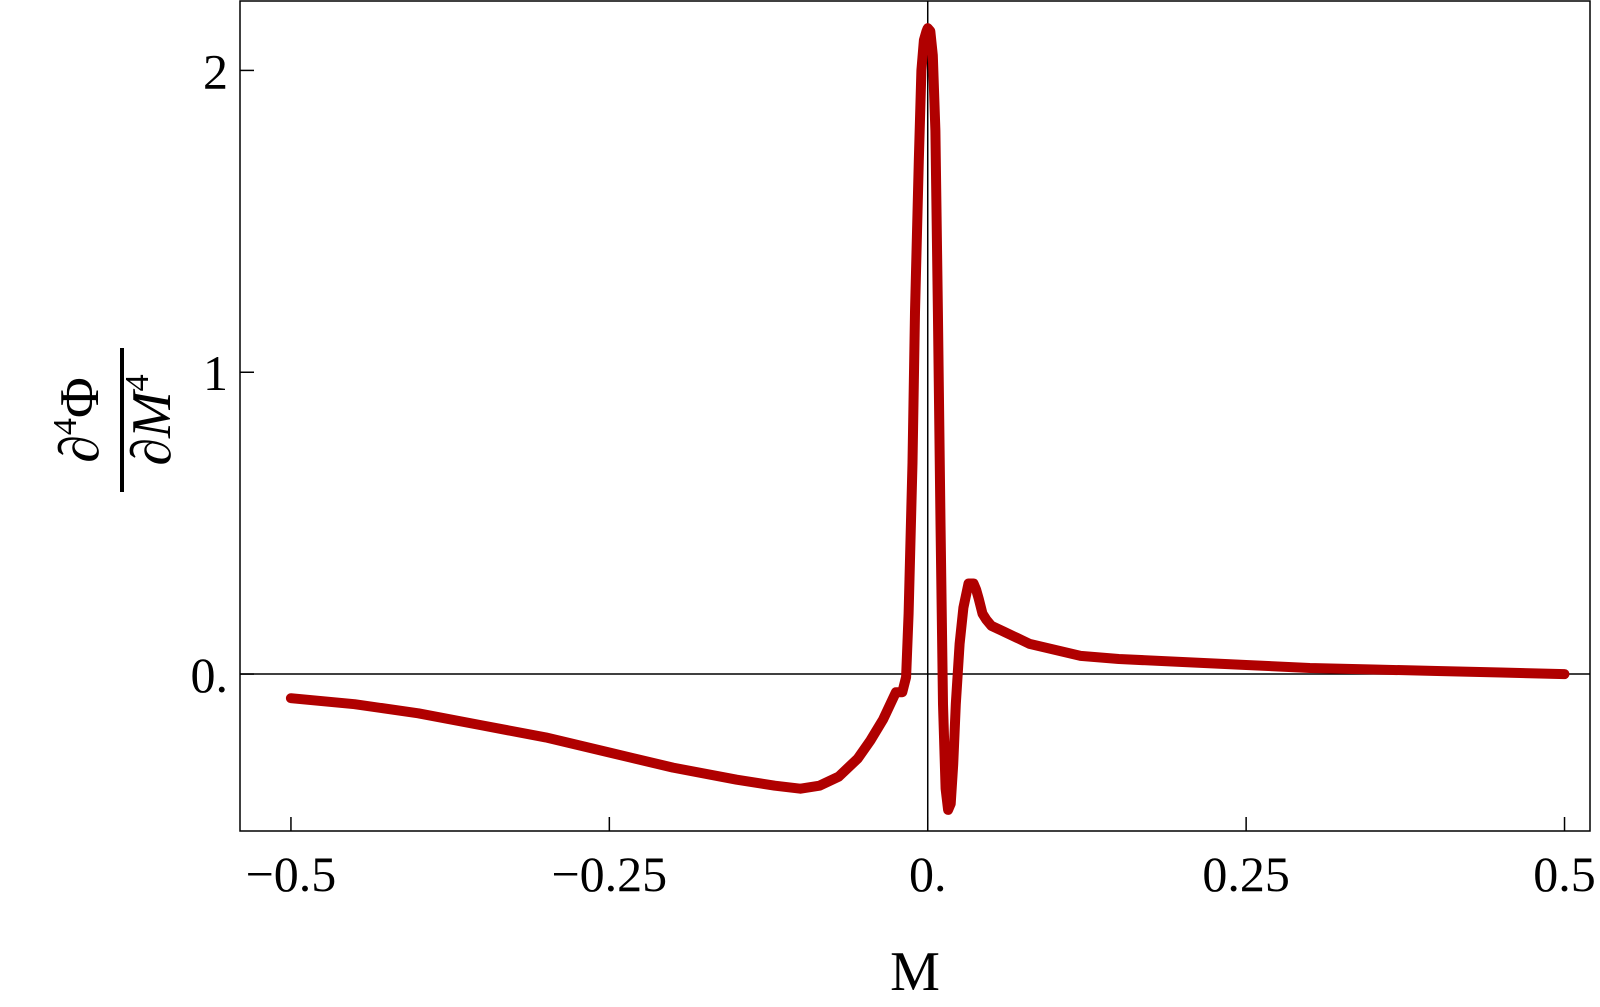 The image size is (1600, 1007). What do you see at coordinates (291, 874) in the screenshot?
I see `x-tick-label: −0.5` at bounding box center [291, 874].